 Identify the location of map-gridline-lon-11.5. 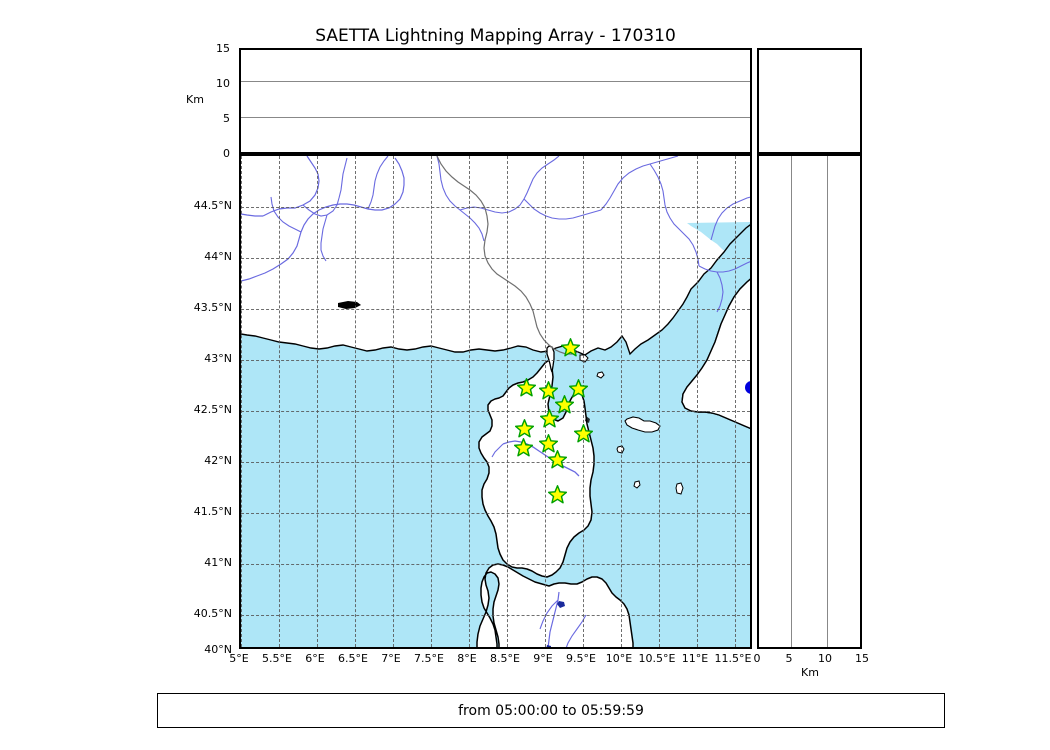
(735, 401).